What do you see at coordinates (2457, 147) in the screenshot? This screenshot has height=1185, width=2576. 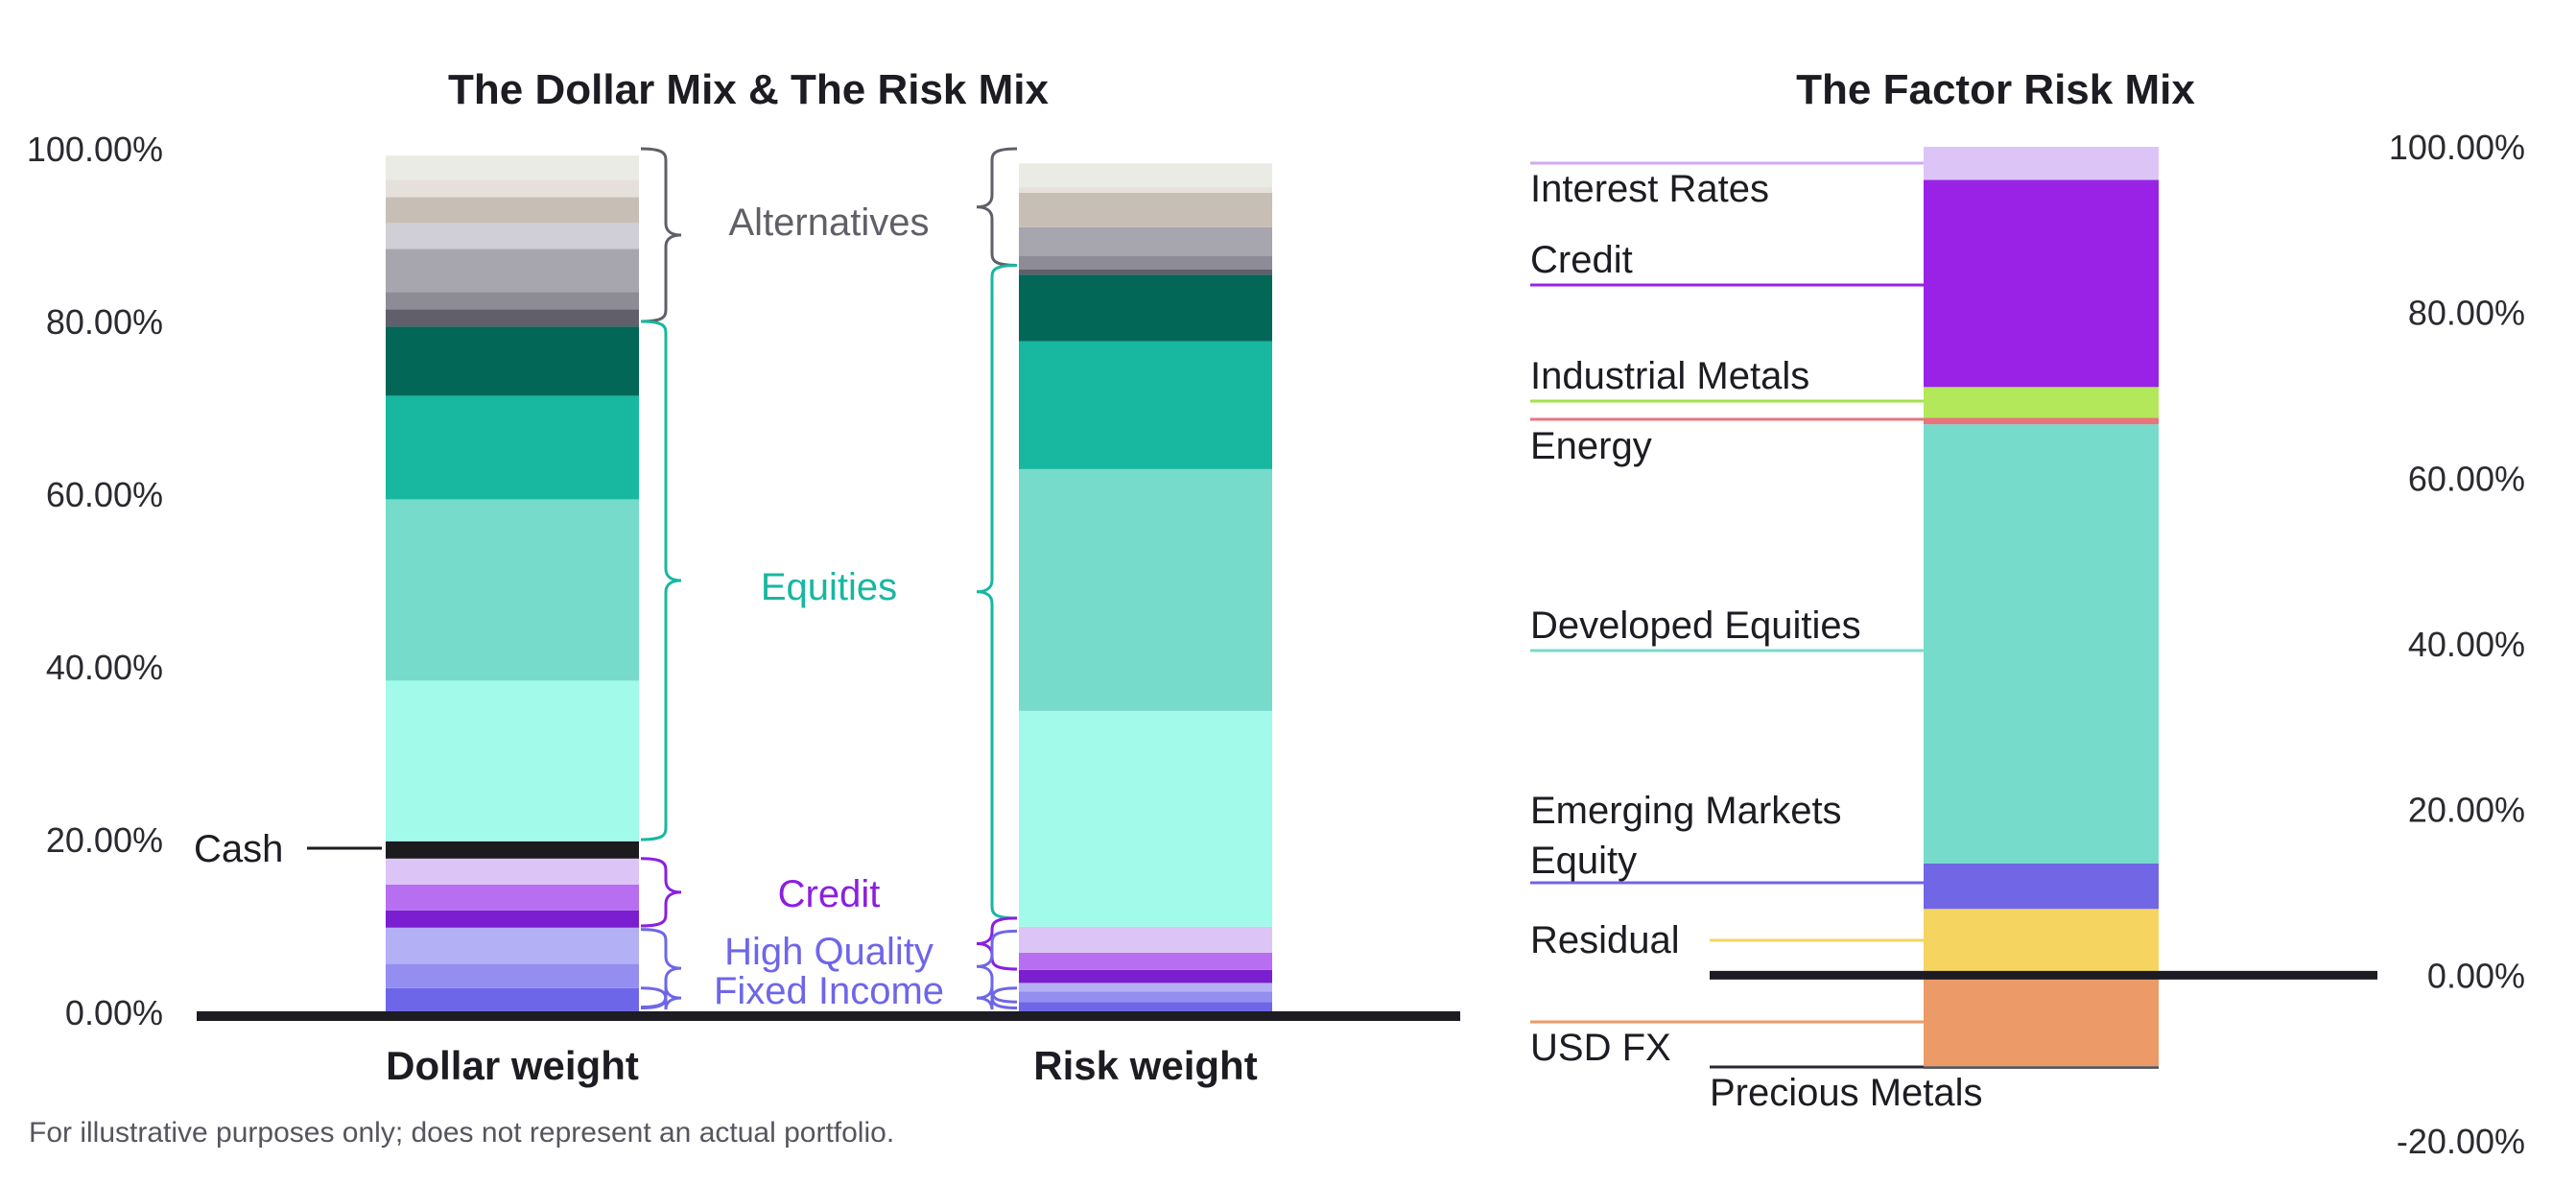 I see `right-y-tick-label: 100.00%` at bounding box center [2457, 147].